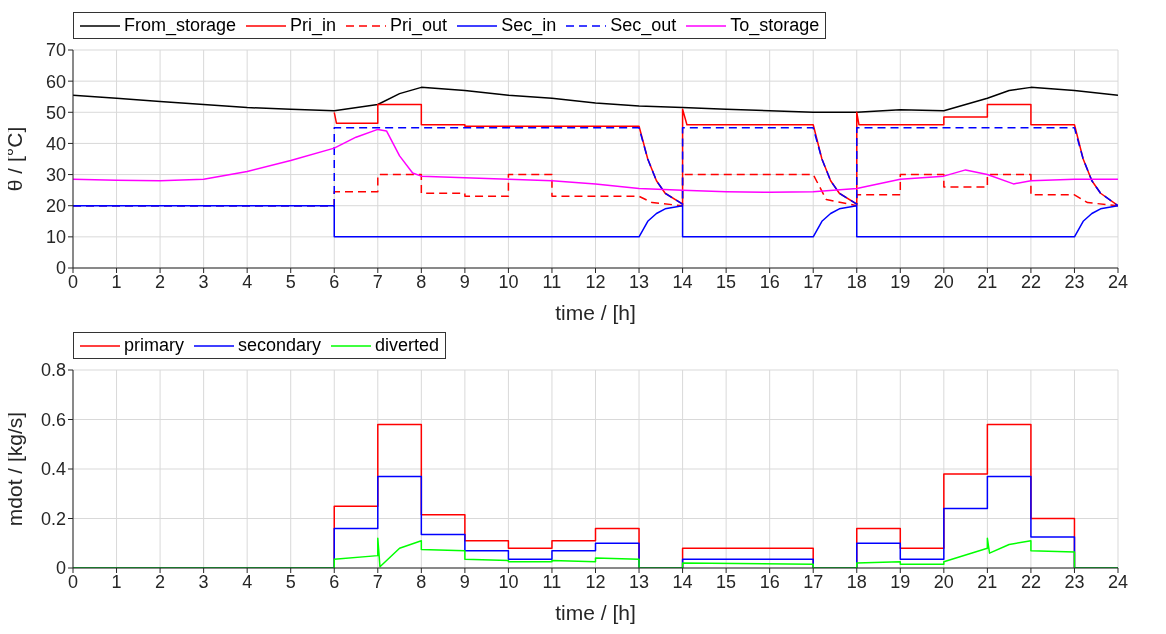  Describe the element at coordinates (53, 419) in the screenshot. I see `y-tick-label: 0.6` at that location.